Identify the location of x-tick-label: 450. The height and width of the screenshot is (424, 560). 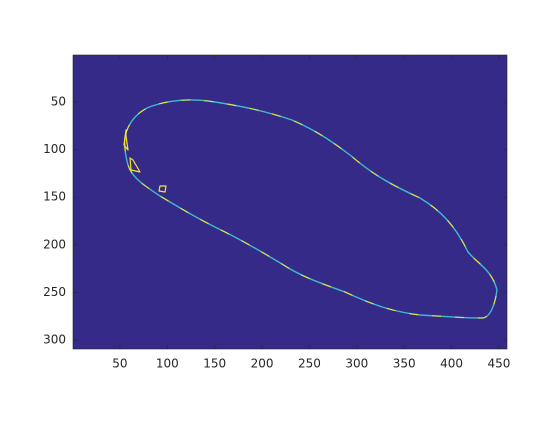
(498, 364).